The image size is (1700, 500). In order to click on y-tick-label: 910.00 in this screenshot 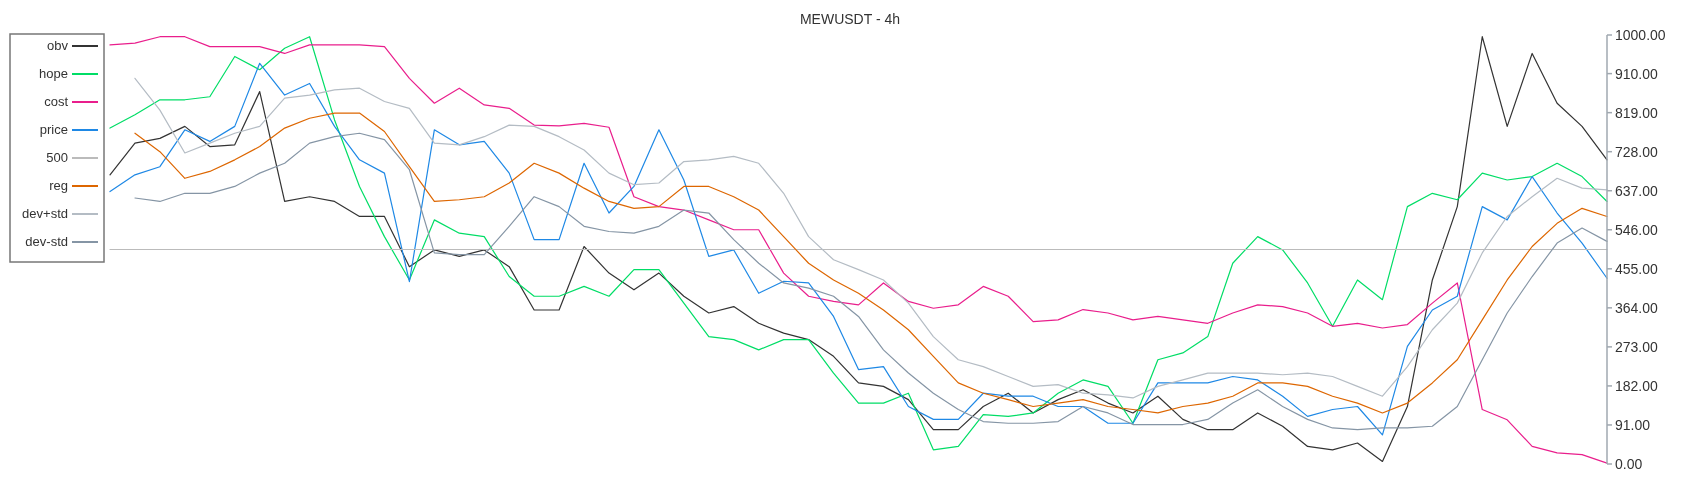, I will do `click(1637, 73)`.